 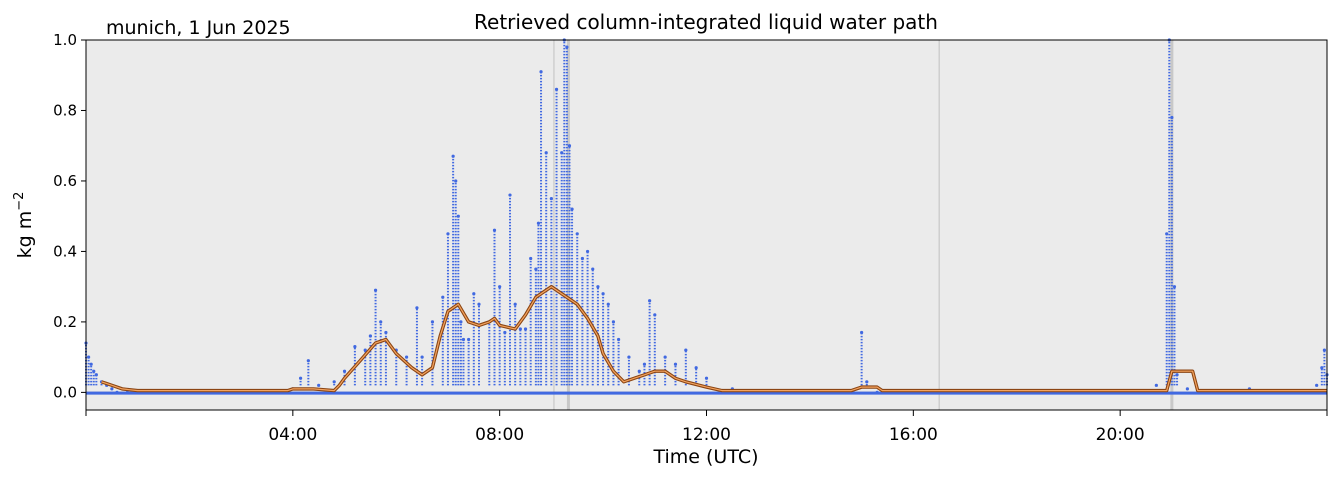 What do you see at coordinates (198, 28) in the screenshot?
I see `station-date-annotation: munich, 1 Jun 2025` at bounding box center [198, 28].